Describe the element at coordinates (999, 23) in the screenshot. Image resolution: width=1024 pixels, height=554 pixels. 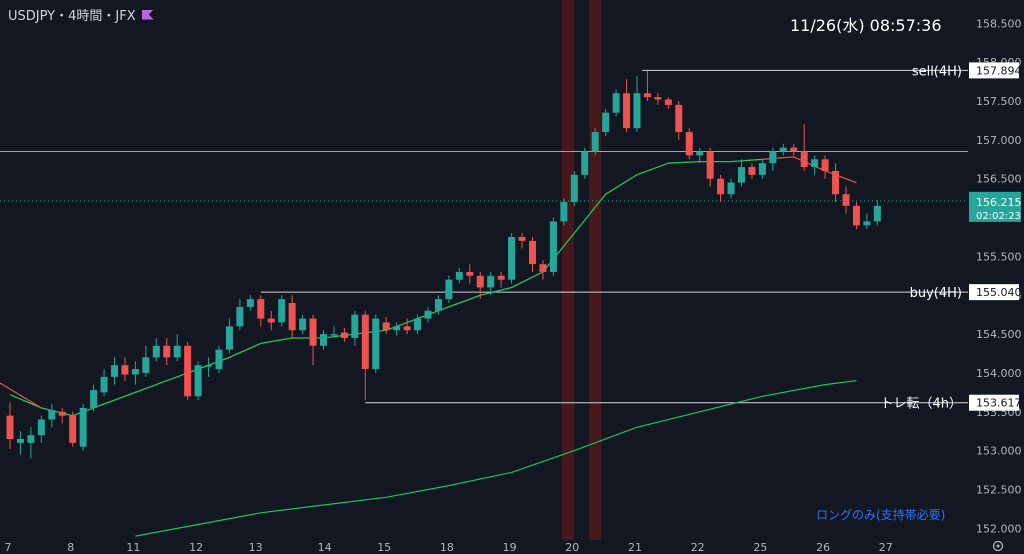
I see `y-tick-label: 158.500` at that location.